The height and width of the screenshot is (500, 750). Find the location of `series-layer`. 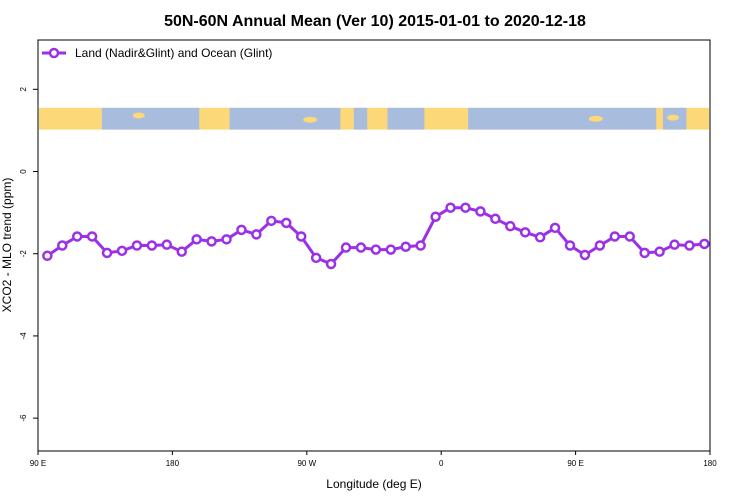

series-layer is located at coordinates (376, 236).